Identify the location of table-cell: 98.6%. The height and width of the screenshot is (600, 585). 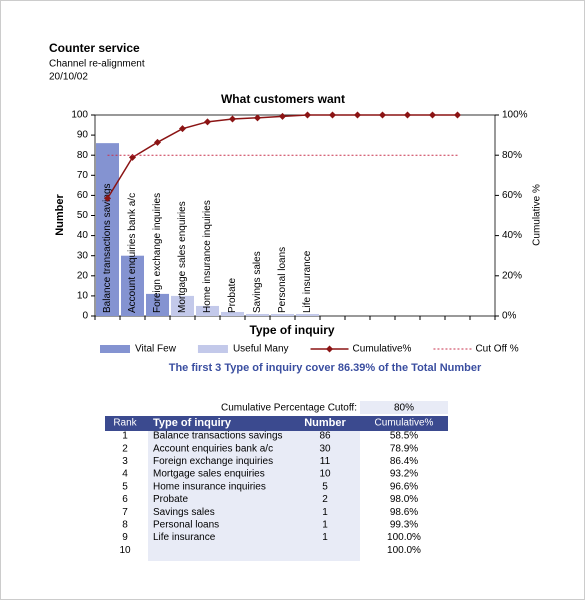
(404, 512).